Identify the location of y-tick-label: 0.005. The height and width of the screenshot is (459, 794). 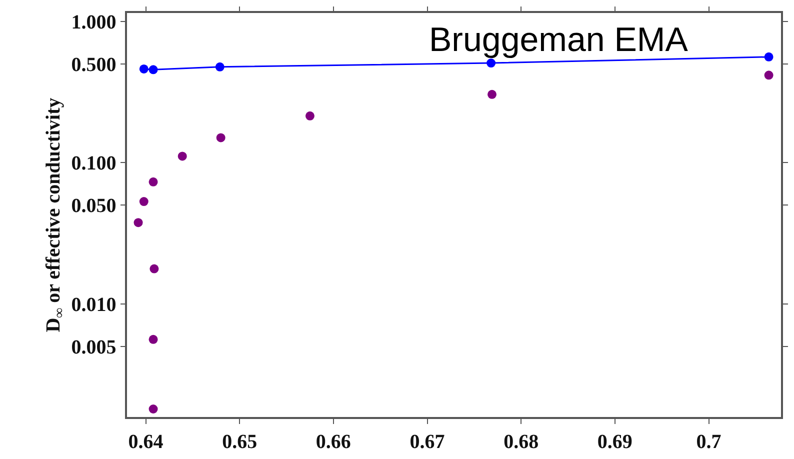
(93, 347).